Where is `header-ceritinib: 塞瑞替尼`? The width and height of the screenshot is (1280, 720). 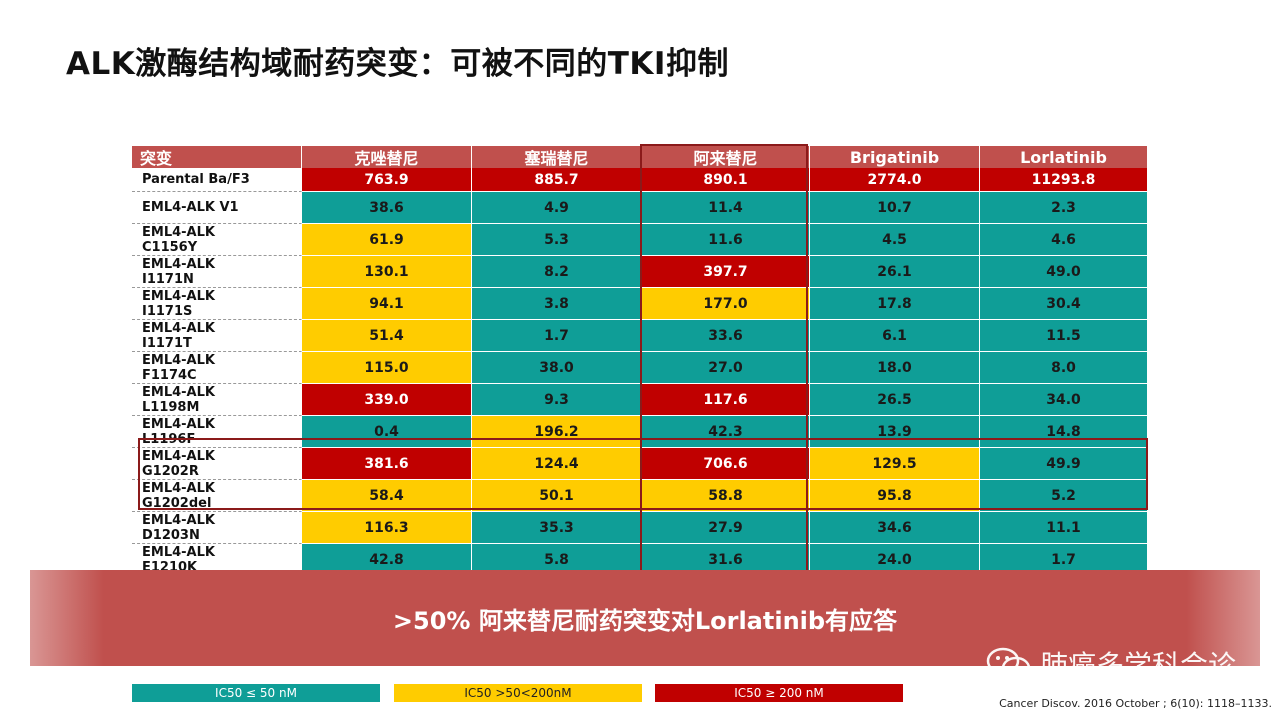 header-ceritinib: 塞瑞替尼 is located at coordinates (557, 157).